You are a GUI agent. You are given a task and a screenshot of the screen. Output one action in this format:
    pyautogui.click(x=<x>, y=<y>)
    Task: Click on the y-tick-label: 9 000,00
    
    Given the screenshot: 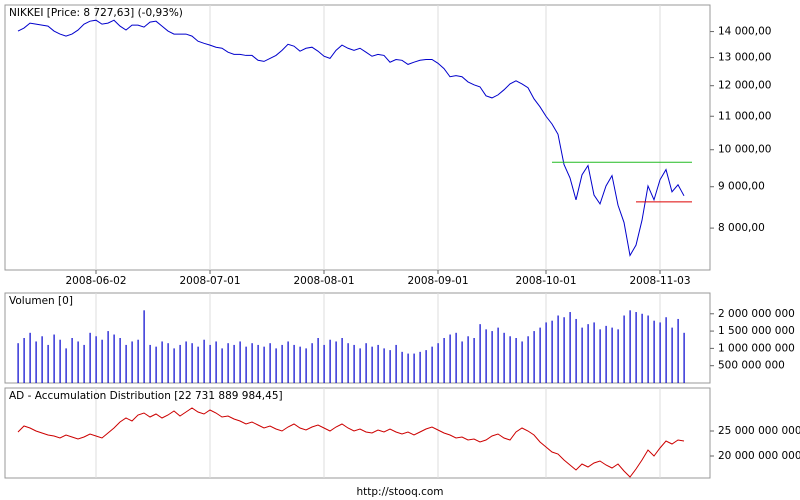 What is the action you would take?
    pyautogui.click(x=741, y=187)
    